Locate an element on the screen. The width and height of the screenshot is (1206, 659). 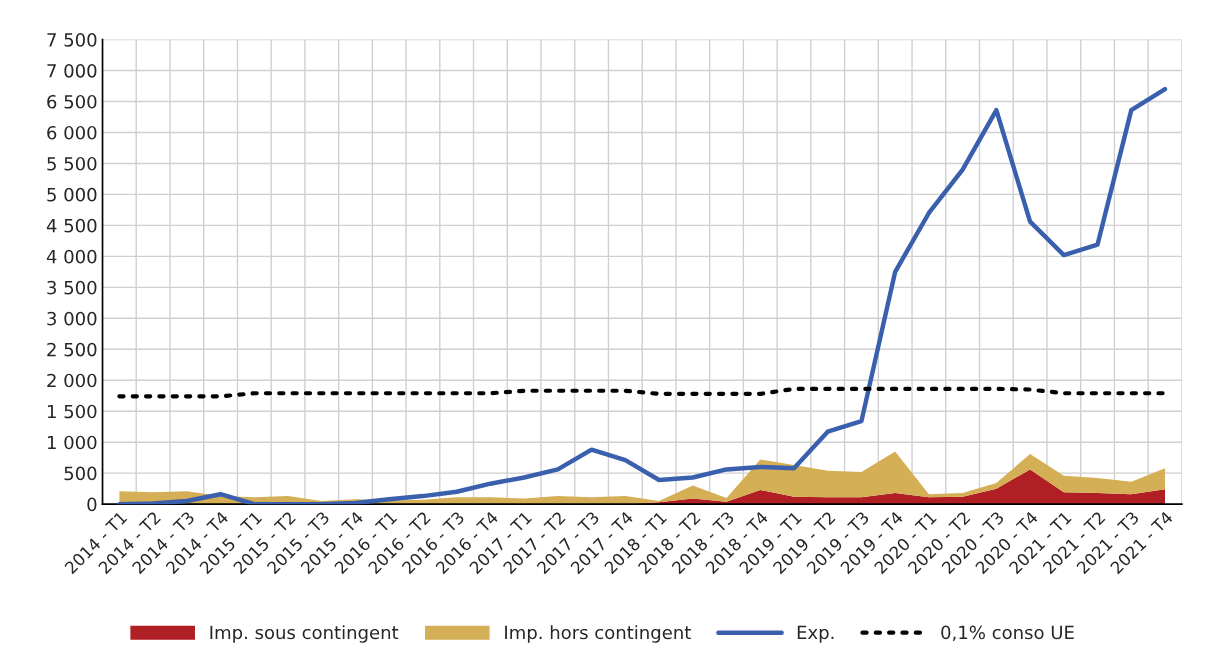
legend-label: Exp. is located at coordinates (815, 634).